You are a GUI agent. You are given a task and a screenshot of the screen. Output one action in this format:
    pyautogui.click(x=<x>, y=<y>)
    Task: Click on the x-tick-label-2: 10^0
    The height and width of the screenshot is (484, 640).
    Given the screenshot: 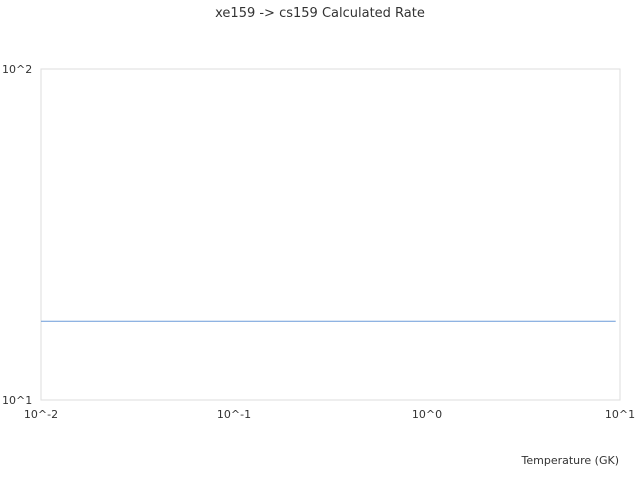 What is the action you would take?
    pyautogui.click(x=427, y=414)
    